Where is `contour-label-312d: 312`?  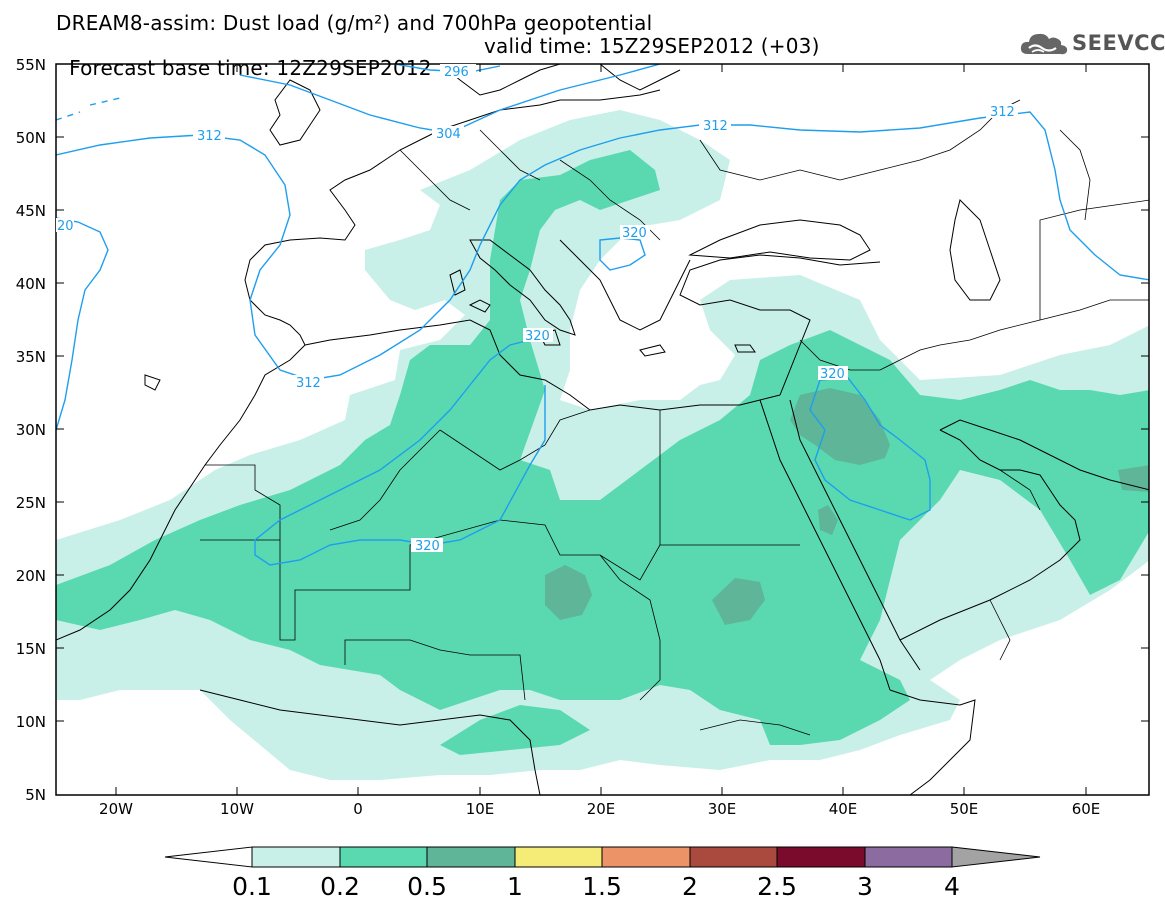 contour-label-312d: 312 is located at coordinates (308, 383).